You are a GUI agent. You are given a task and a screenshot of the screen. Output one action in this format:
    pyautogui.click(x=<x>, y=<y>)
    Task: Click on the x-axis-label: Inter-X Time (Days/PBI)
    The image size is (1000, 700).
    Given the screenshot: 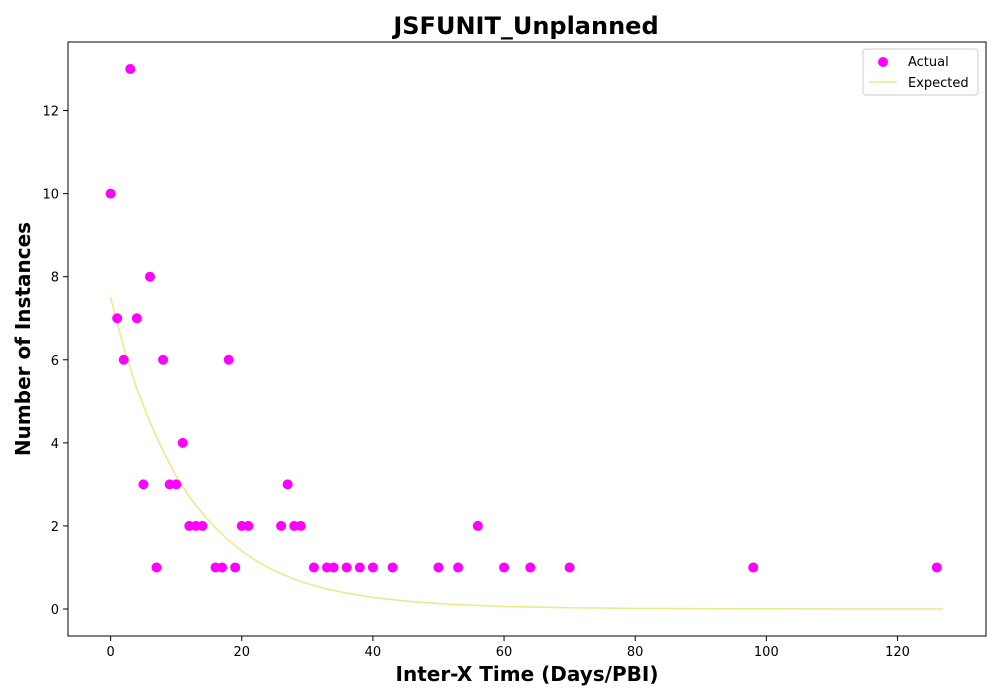 What is the action you would take?
    pyautogui.click(x=527, y=674)
    